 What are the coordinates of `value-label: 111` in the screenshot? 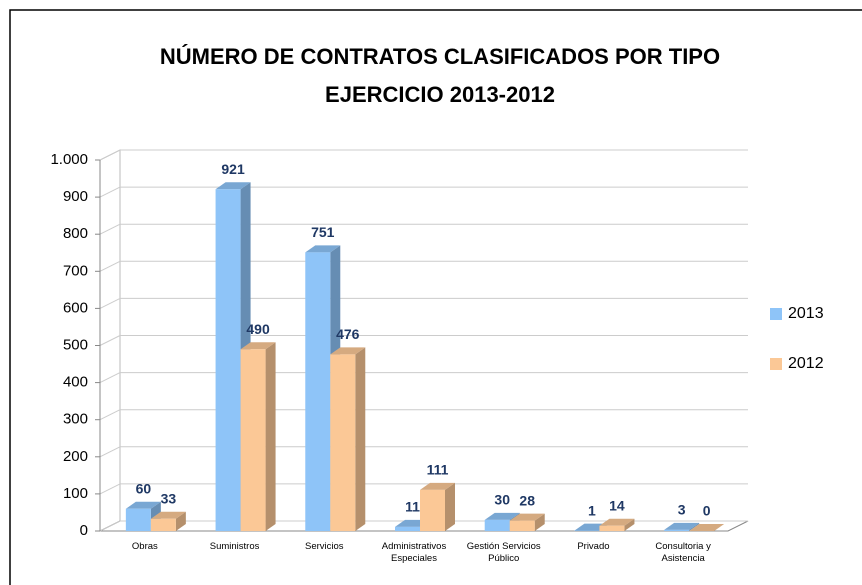 It's located at (438, 470).